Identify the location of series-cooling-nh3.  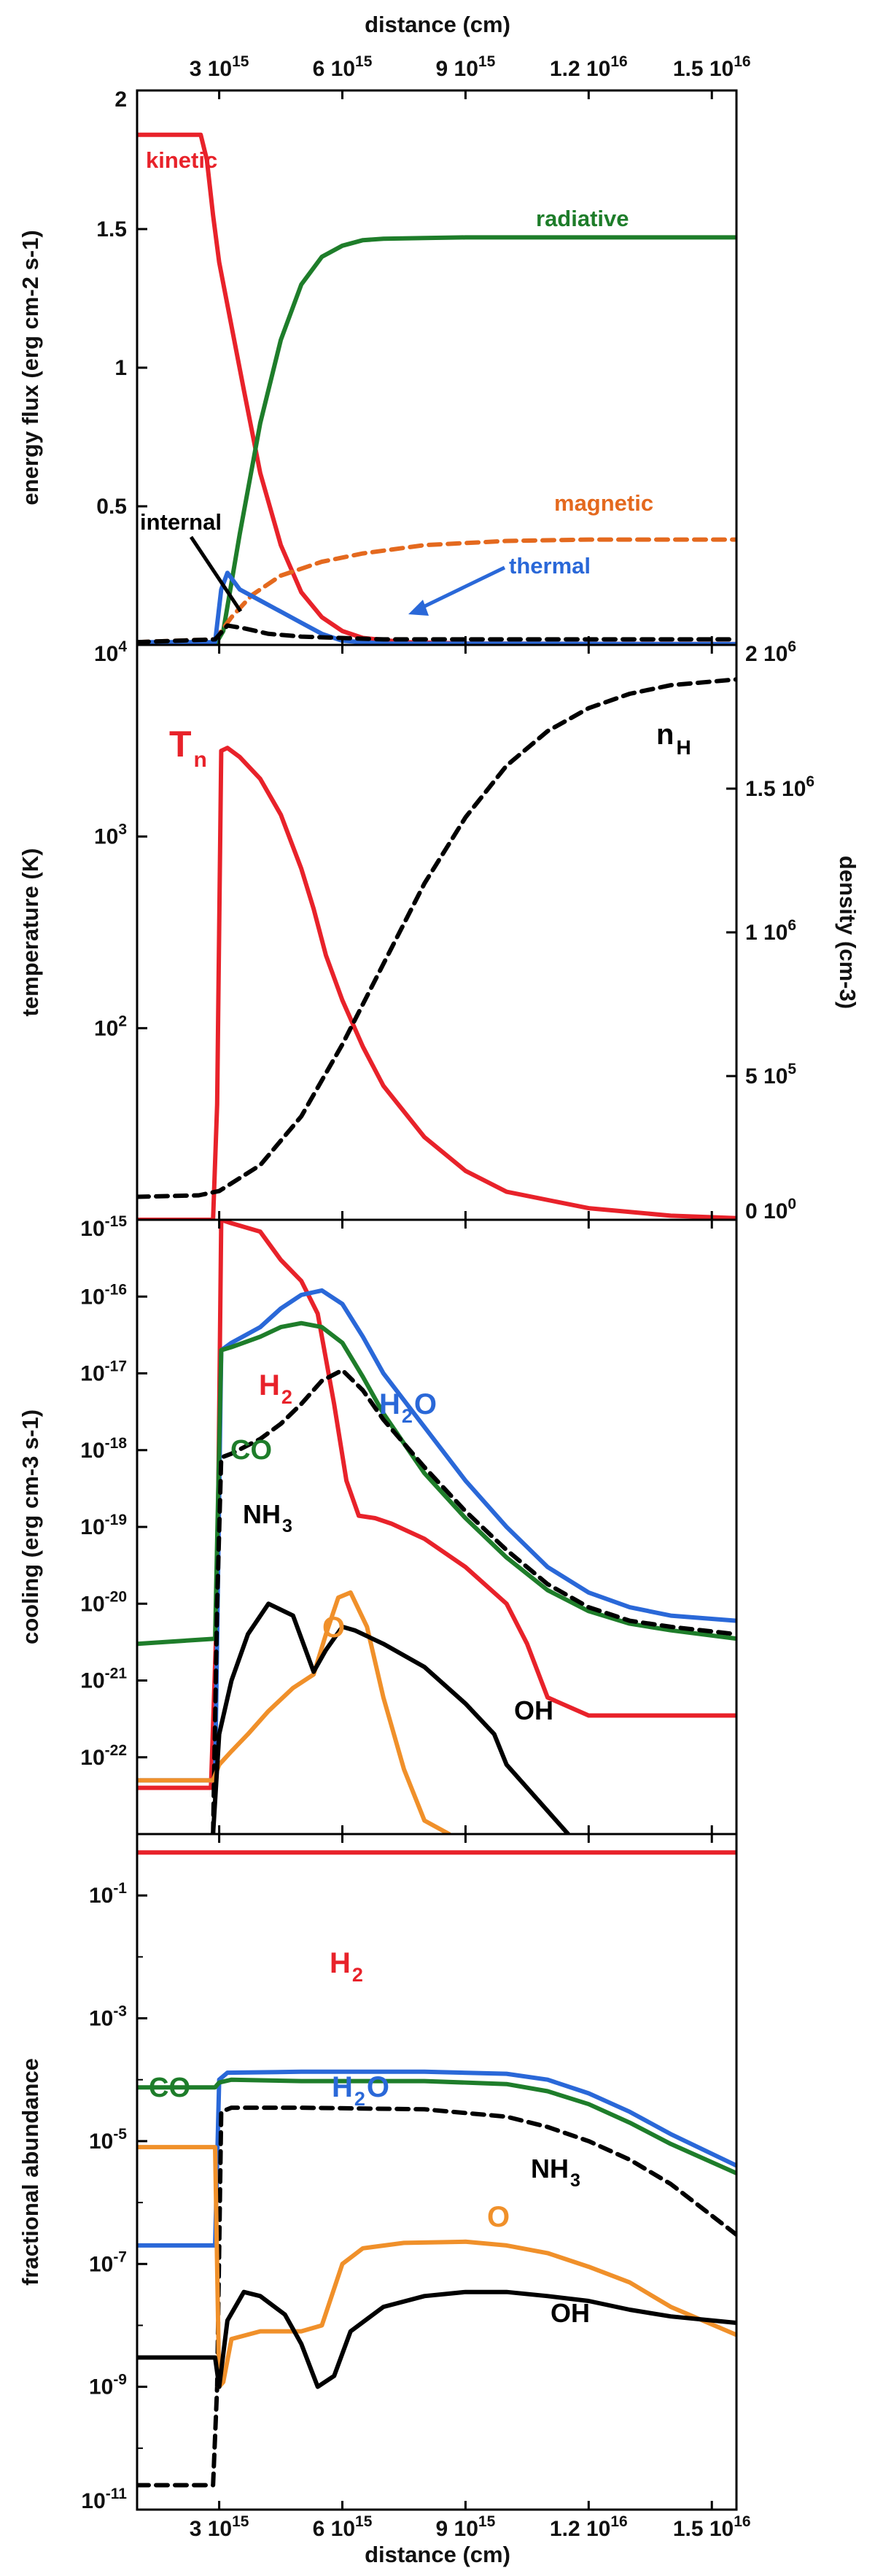
(473, 1601).